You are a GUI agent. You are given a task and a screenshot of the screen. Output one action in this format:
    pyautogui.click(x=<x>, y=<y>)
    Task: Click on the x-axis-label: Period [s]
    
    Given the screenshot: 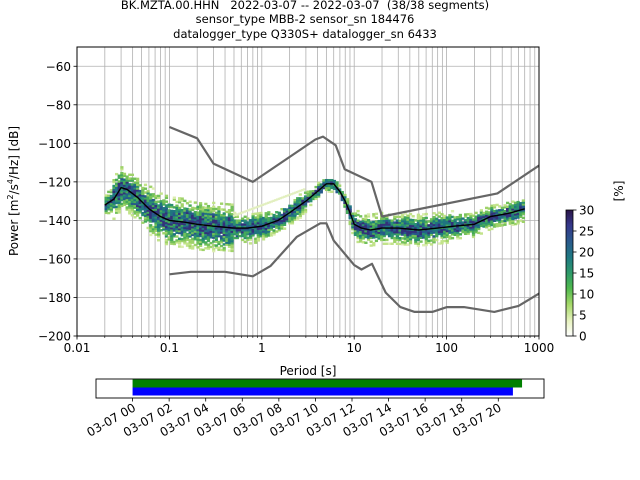 What is the action you would take?
    pyautogui.click(x=308, y=371)
    